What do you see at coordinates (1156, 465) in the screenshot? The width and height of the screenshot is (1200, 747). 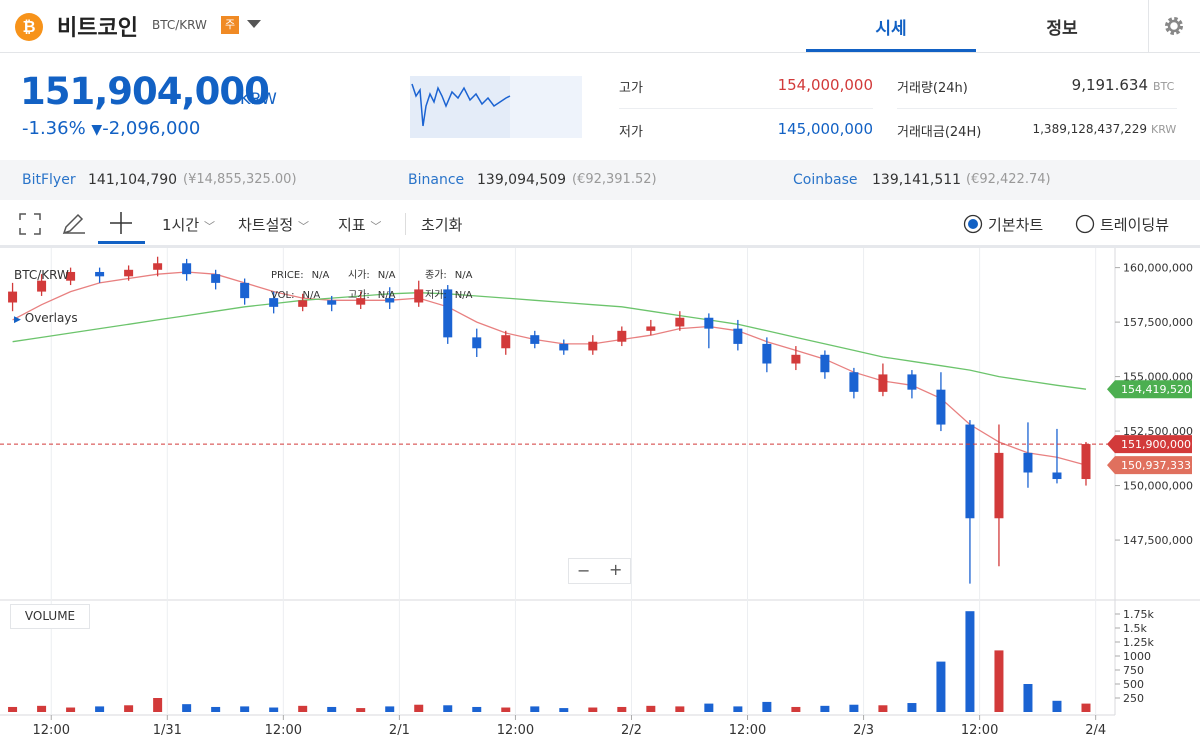 I see `price-tag-label: 150,937,333` at bounding box center [1156, 465].